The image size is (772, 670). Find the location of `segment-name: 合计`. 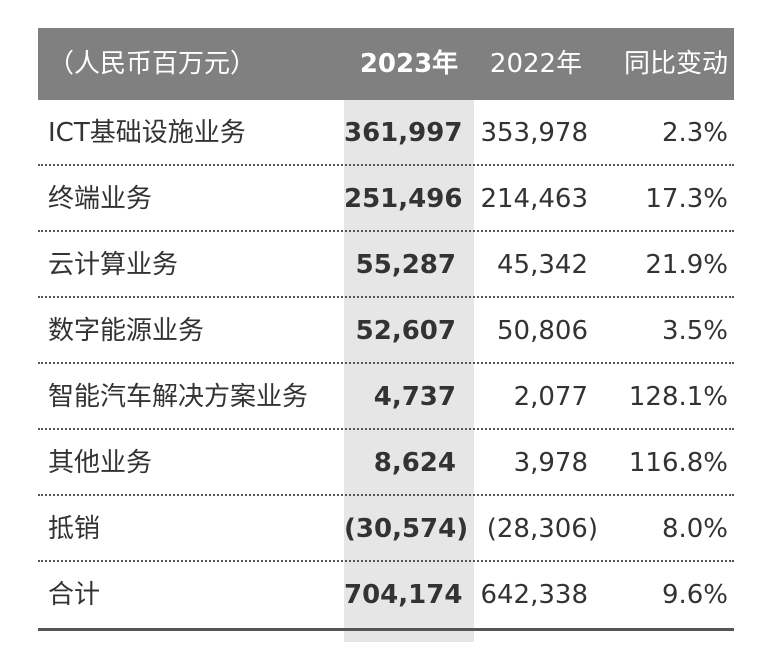

segment-name: 合计 is located at coordinates (74, 595).